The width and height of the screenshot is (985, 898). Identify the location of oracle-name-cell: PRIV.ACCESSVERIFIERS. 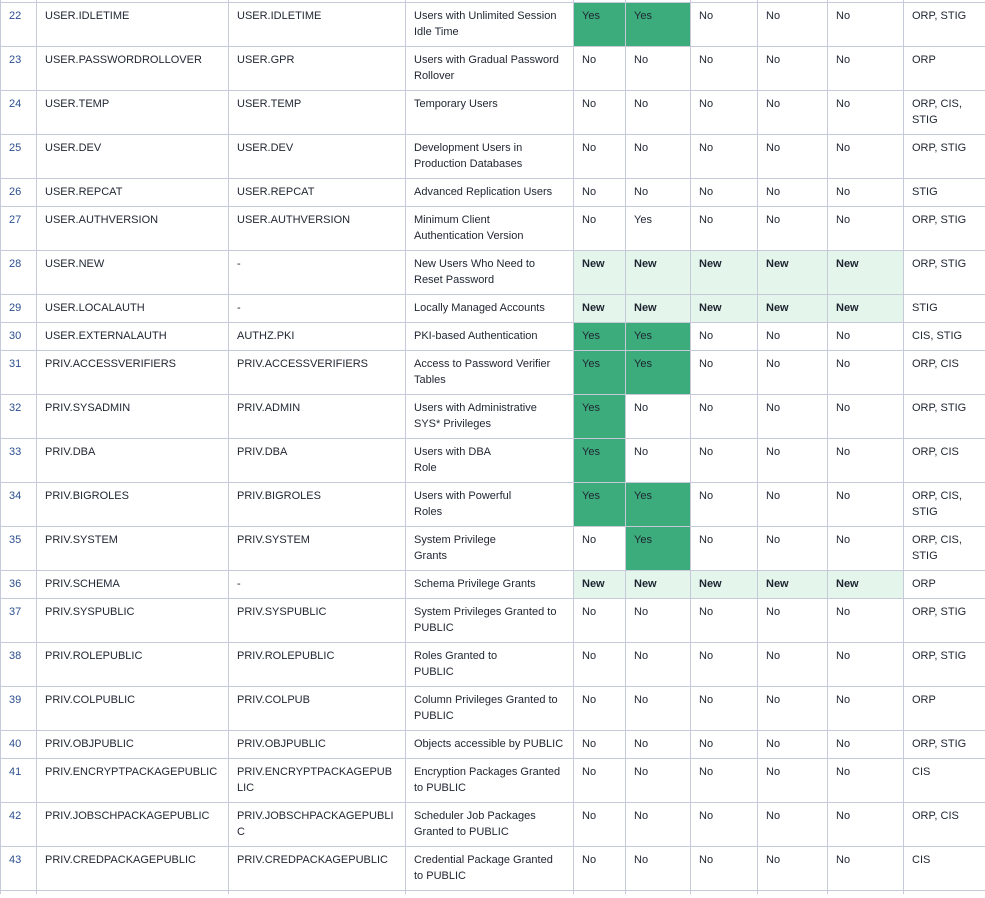
(317, 372).